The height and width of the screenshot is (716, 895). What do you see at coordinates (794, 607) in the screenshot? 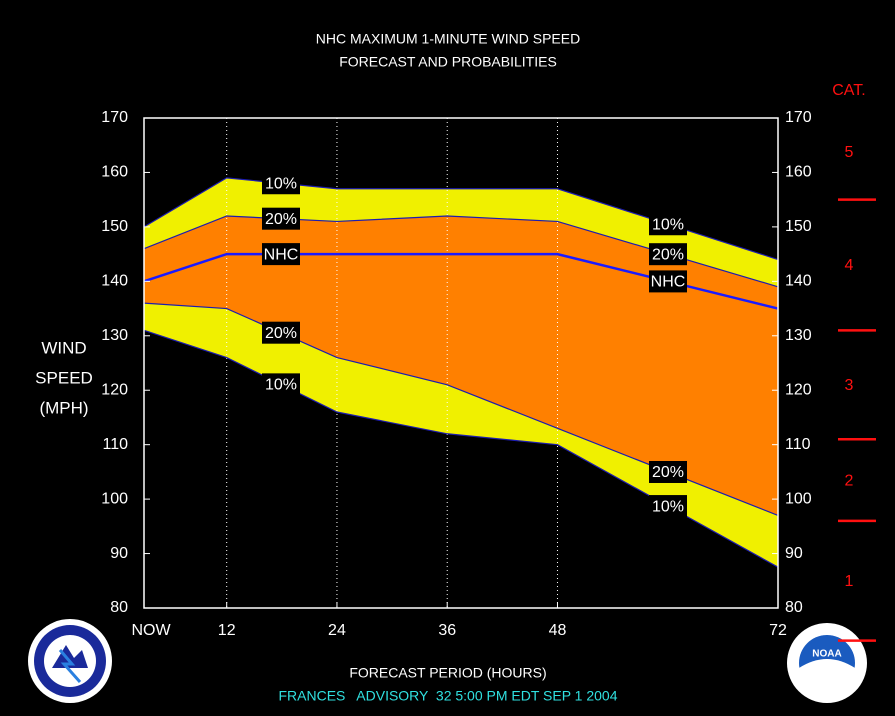
I see `y2-tick-label: 80` at bounding box center [794, 607].